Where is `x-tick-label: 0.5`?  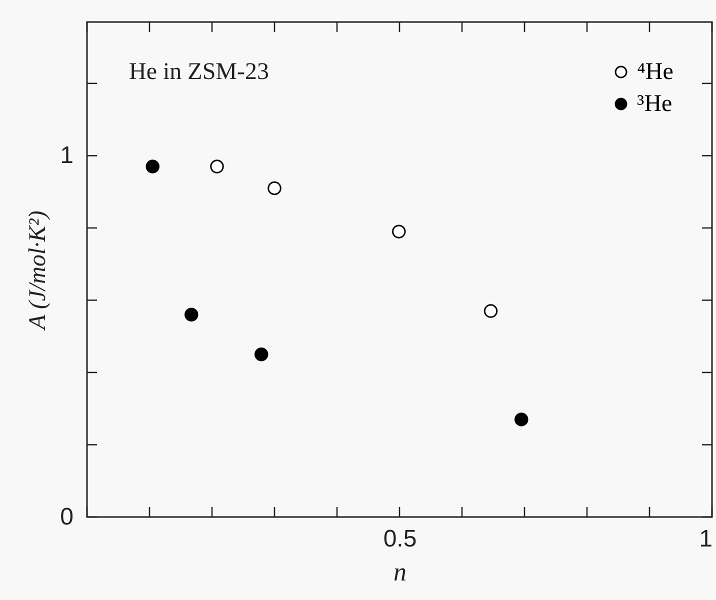
x-tick-label: 0.5 is located at coordinates (400, 539).